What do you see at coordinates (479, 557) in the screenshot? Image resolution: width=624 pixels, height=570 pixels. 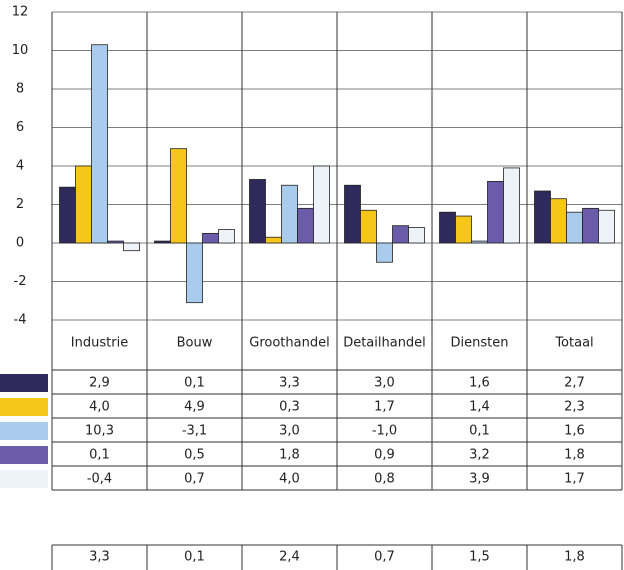 I see `summary-cell: 1,5` at bounding box center [479, 557].